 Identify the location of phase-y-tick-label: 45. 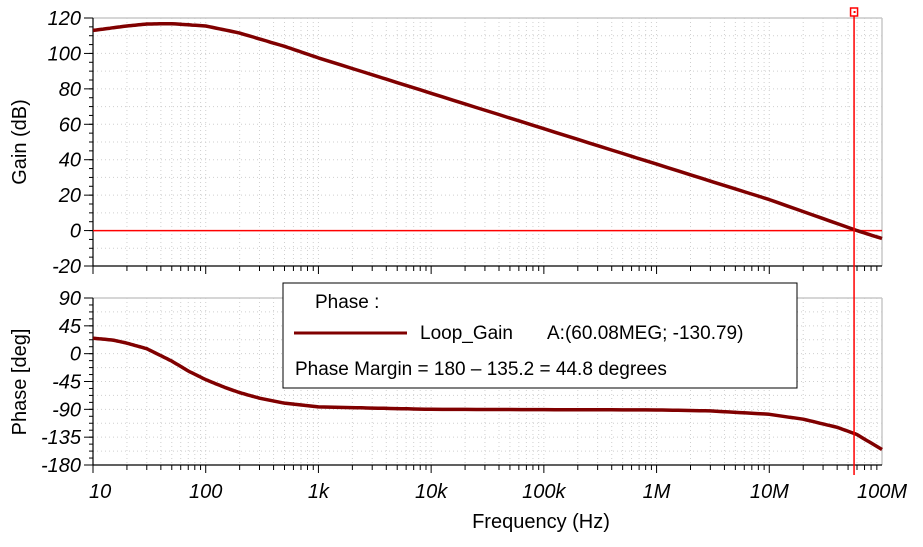
(70, 327).